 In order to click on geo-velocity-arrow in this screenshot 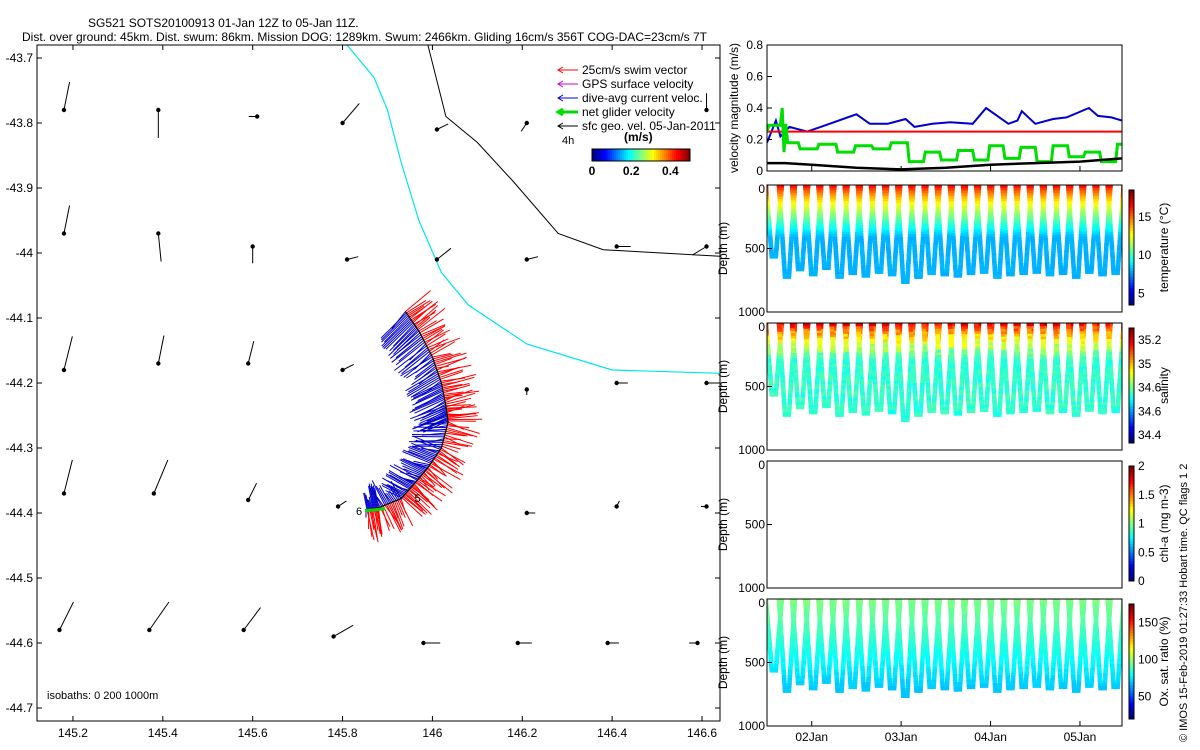, I will do `click(343, 630)`.